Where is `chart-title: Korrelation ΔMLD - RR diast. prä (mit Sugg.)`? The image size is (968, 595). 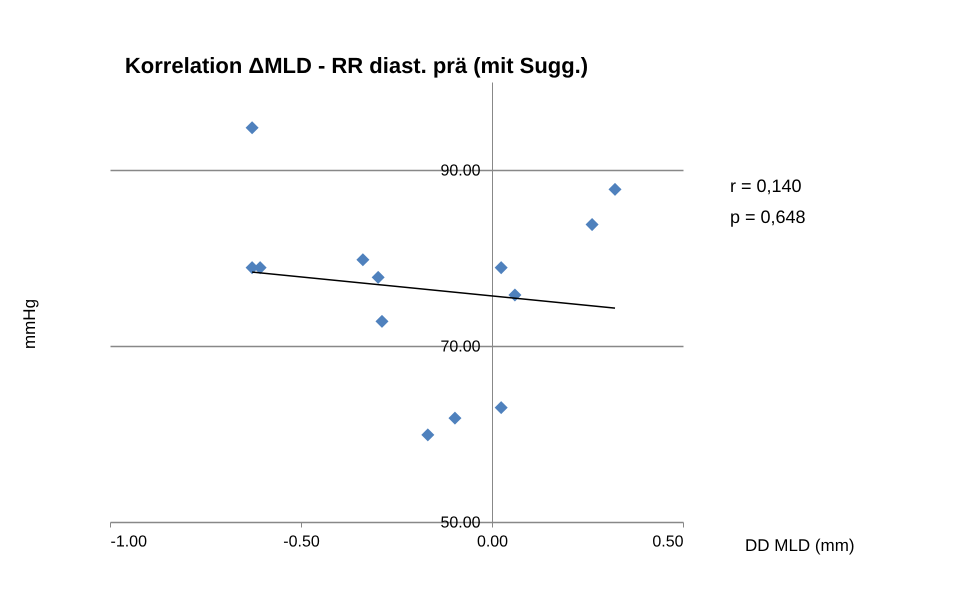
chart-title: Korrelation ΔMLD - RR diast. prä (mit Sugg.) is located at coordinates (356, 65).